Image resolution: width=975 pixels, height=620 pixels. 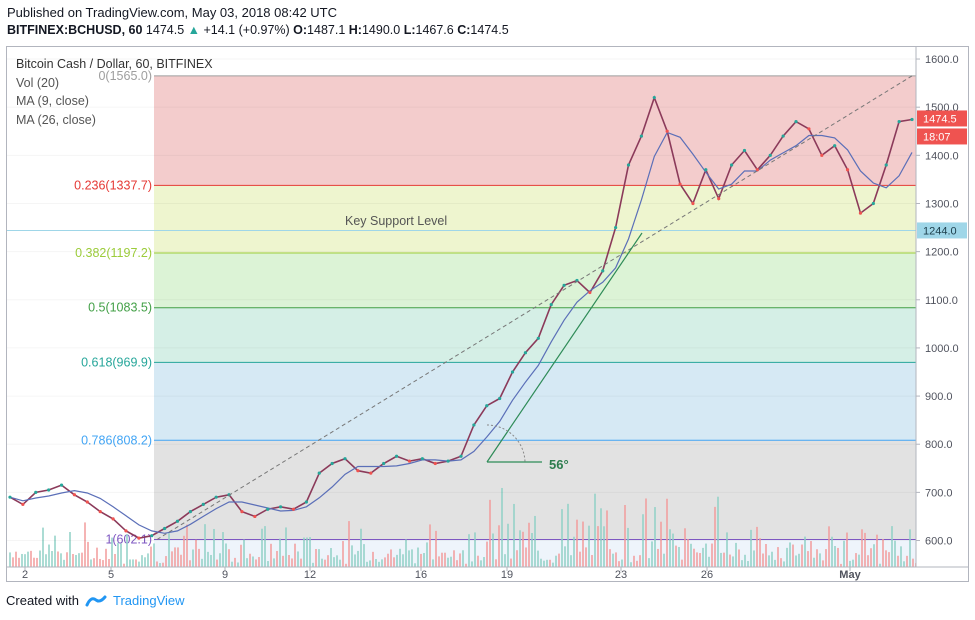 I want to click on price-axis, so click(x=942, y=314).